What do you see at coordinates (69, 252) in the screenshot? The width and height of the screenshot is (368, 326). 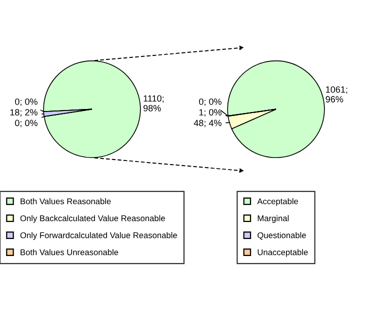 I see `legend-label: Both Values Unreasonable` at bounding box center [69, 252].